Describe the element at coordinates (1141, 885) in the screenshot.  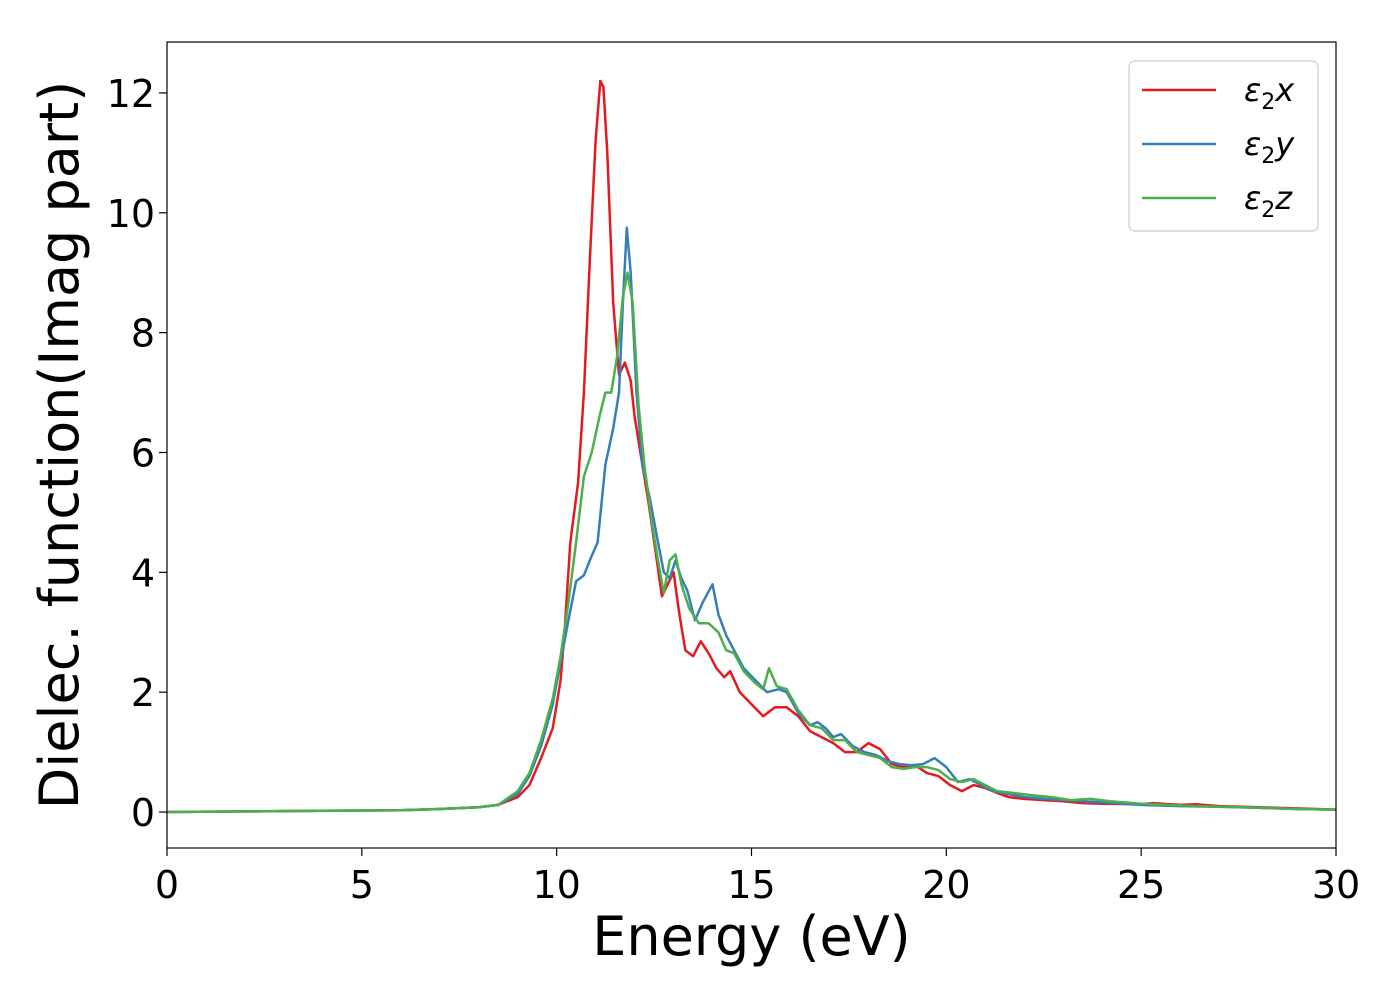
I see `x-tick-label: 25` at that location.